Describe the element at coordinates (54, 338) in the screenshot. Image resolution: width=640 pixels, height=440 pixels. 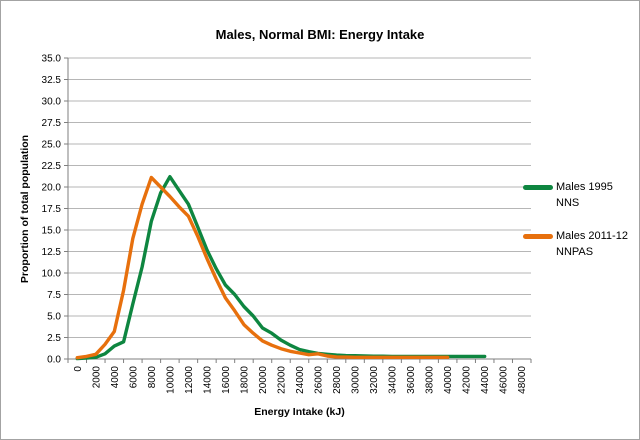
I see `y-tick-label: 2.5` at that location.